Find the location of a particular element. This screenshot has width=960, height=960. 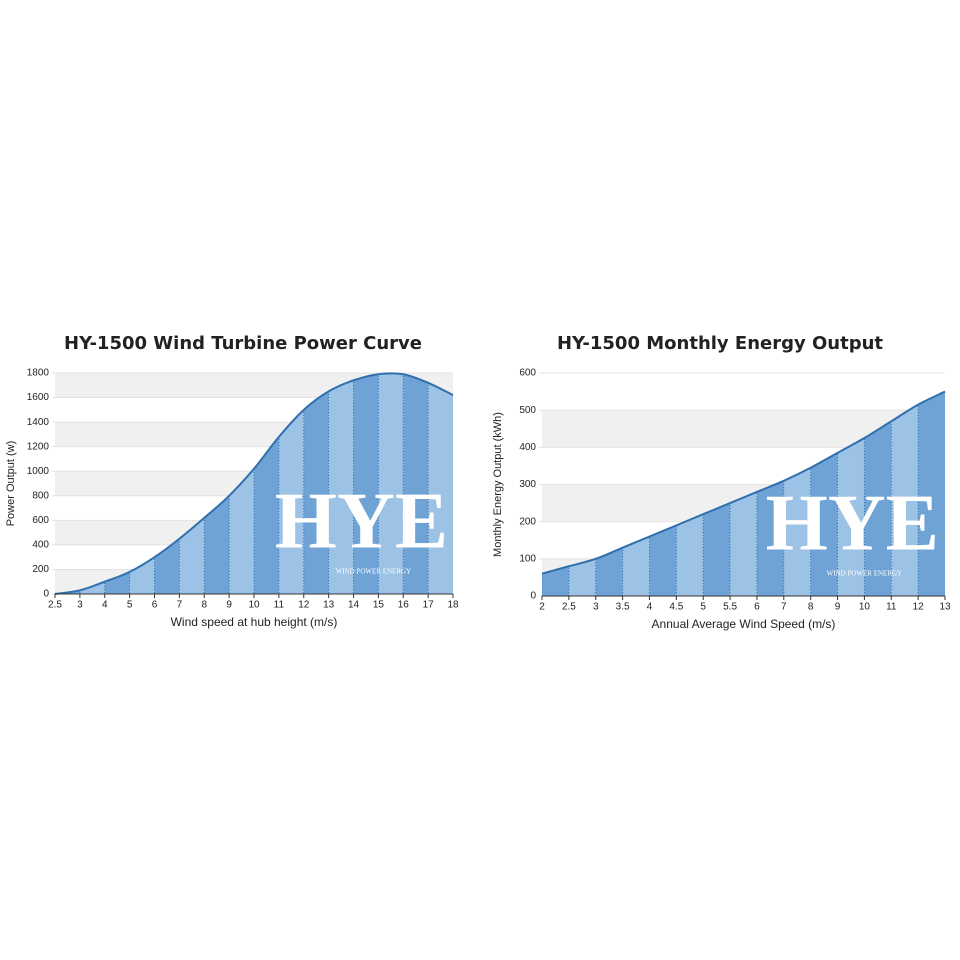

x-tick-label: 2 is located at coordinates (542, 607).